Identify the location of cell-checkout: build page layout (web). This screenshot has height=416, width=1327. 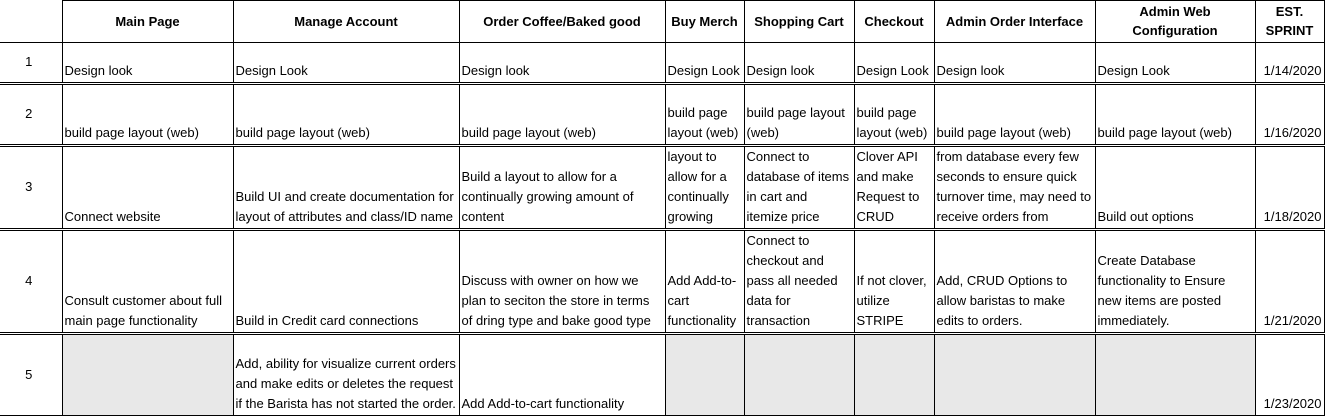
(894, 115).